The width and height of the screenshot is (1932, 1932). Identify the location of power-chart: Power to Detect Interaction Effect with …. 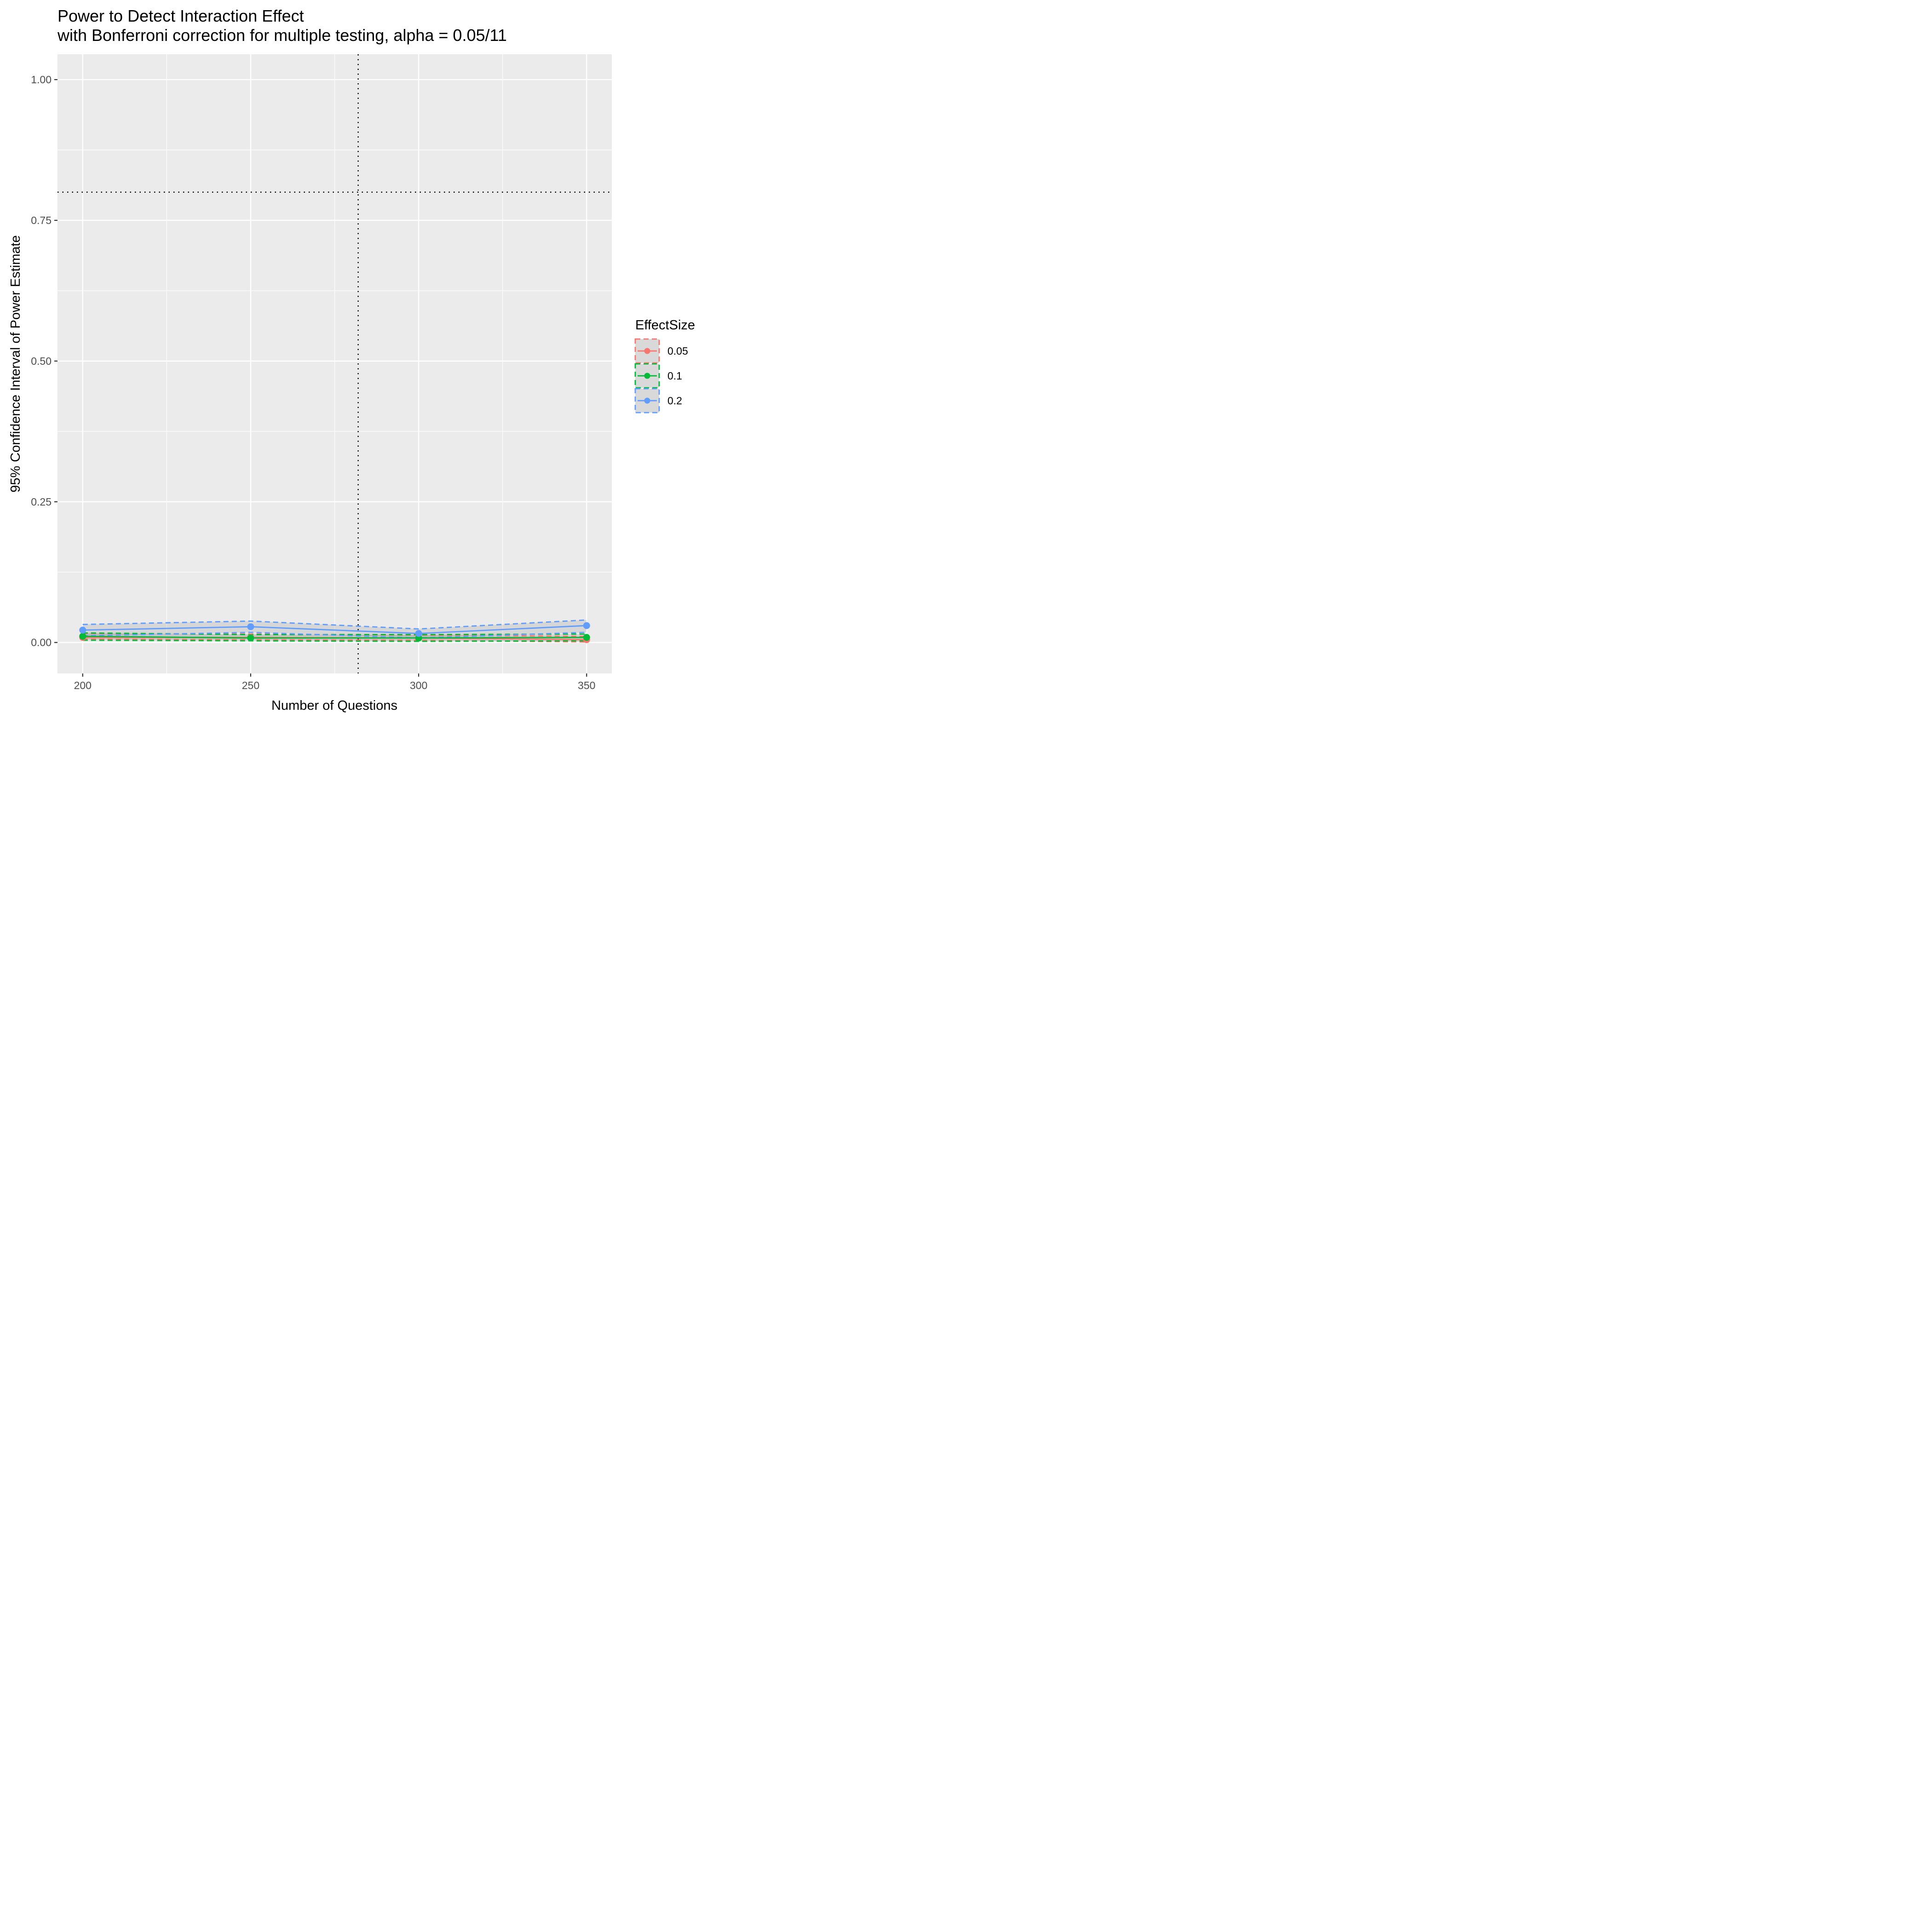
(351, 359).